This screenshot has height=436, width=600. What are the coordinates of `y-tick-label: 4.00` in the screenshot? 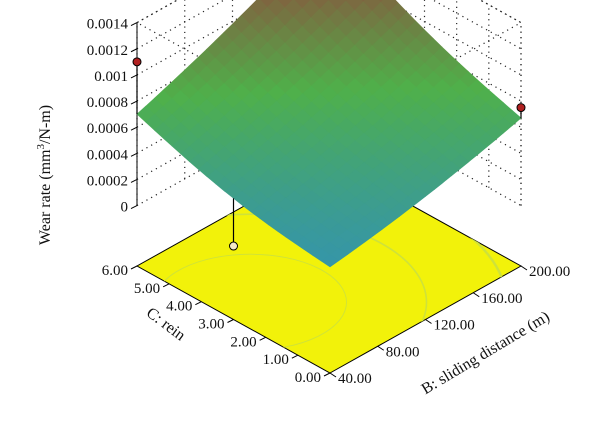 It's located at (179, 307).